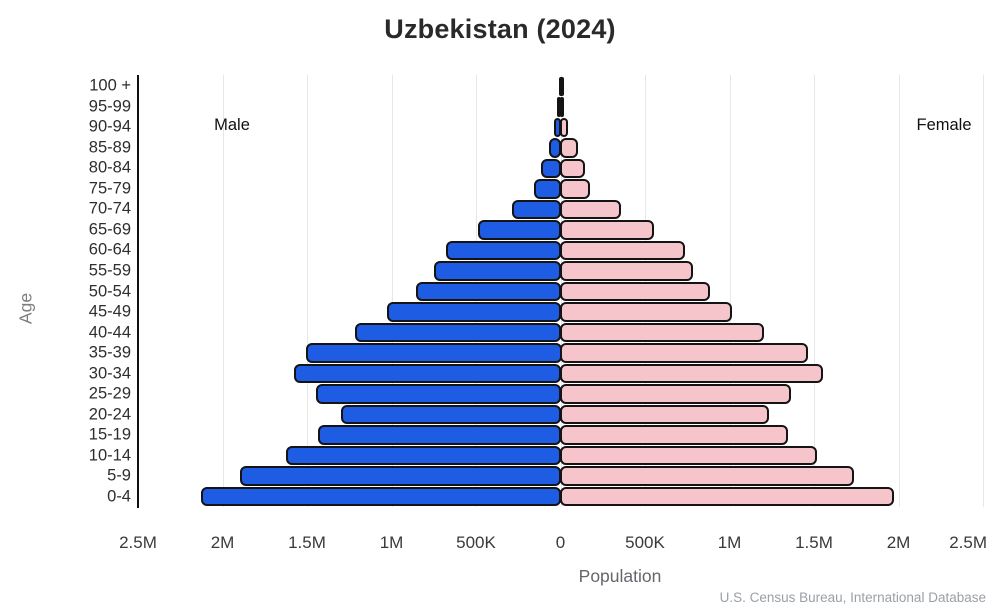 The image size is (1000, 612). I want to click on age-label-65-69: 65-69, so click(109, 229).